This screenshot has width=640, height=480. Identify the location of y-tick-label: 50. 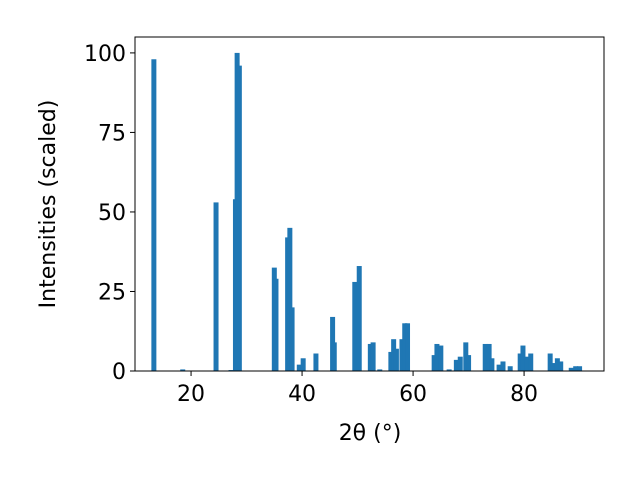
(112, 213).